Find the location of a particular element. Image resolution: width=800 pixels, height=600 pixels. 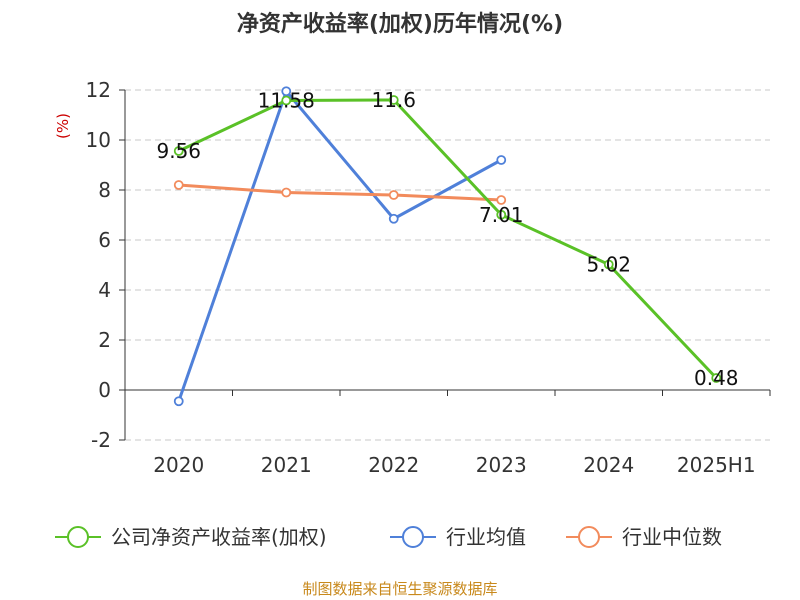

y-tick-label: 6 is located at coordinates (104, 240).